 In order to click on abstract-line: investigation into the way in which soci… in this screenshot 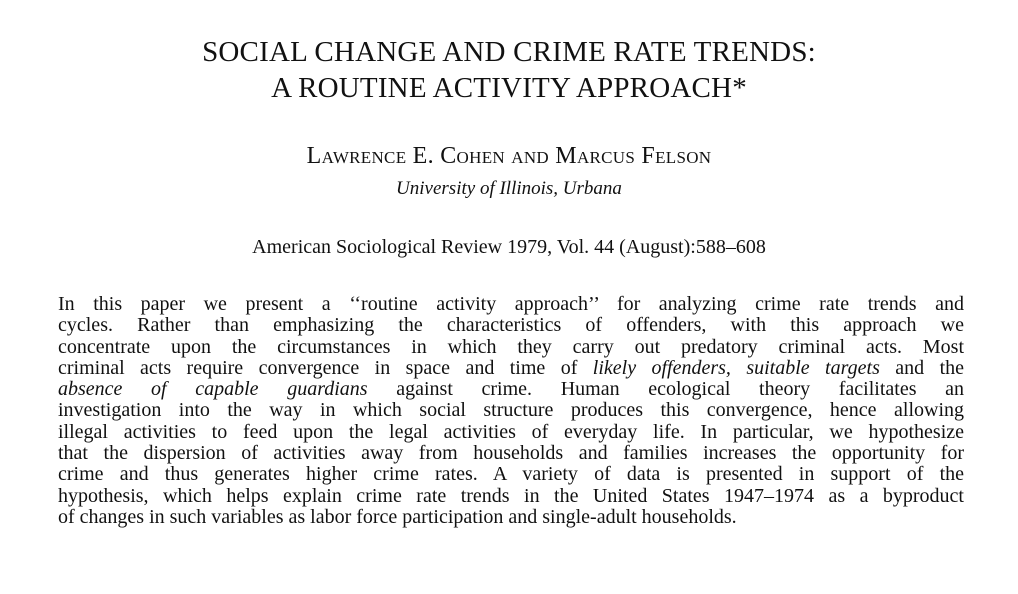, I will do `click(511, 410)`.